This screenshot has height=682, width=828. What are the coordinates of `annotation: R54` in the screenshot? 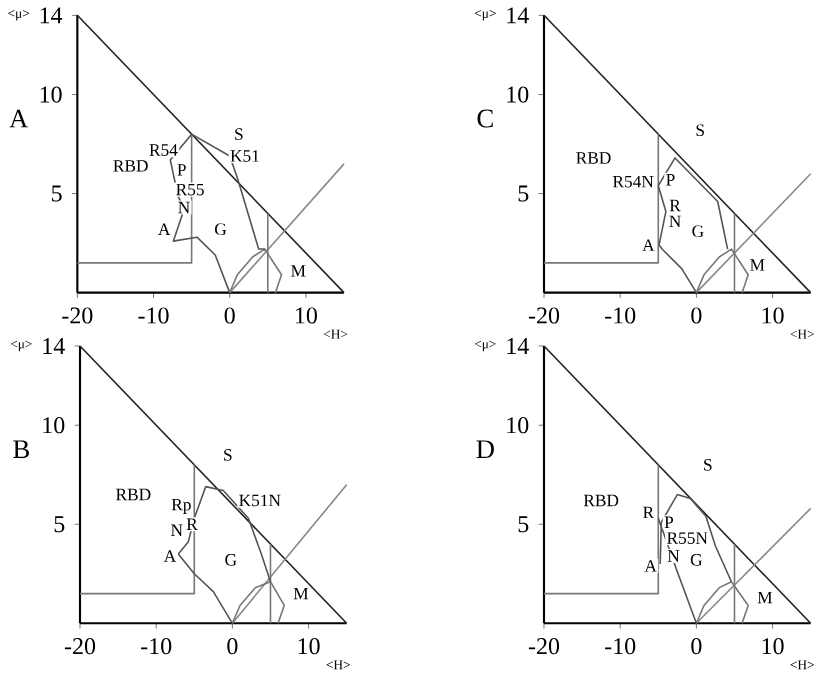 It's located at (163, 150).